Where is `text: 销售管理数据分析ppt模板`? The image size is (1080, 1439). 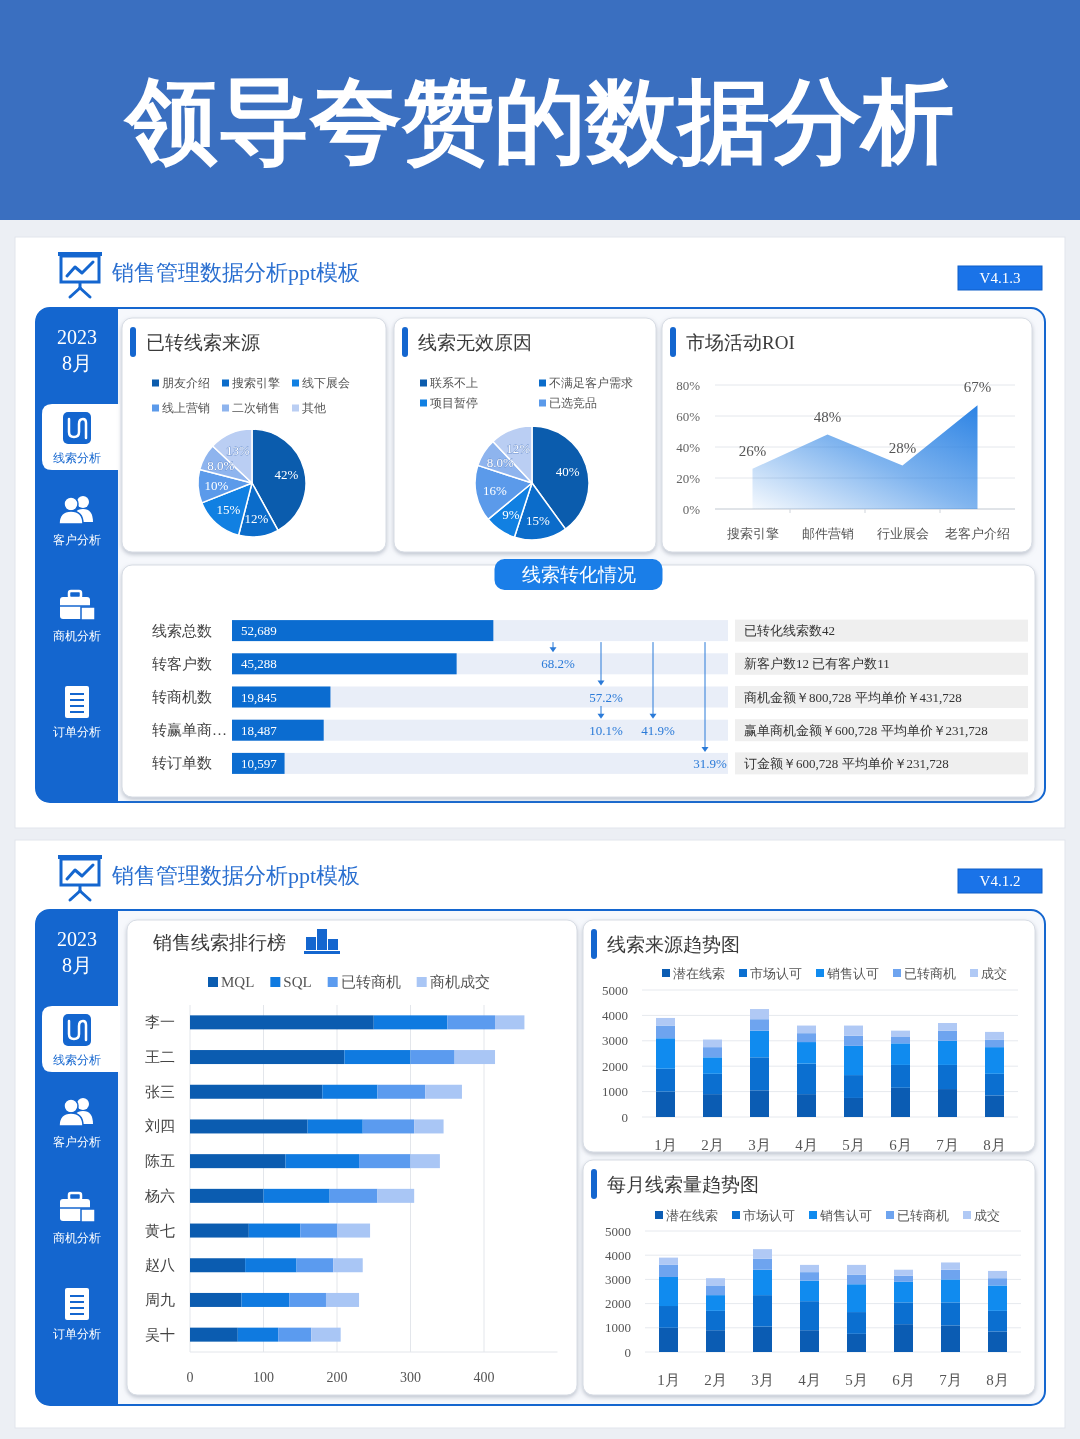
text: 销售管理数据分析ppt模板 is located at coordinates (236, 272).